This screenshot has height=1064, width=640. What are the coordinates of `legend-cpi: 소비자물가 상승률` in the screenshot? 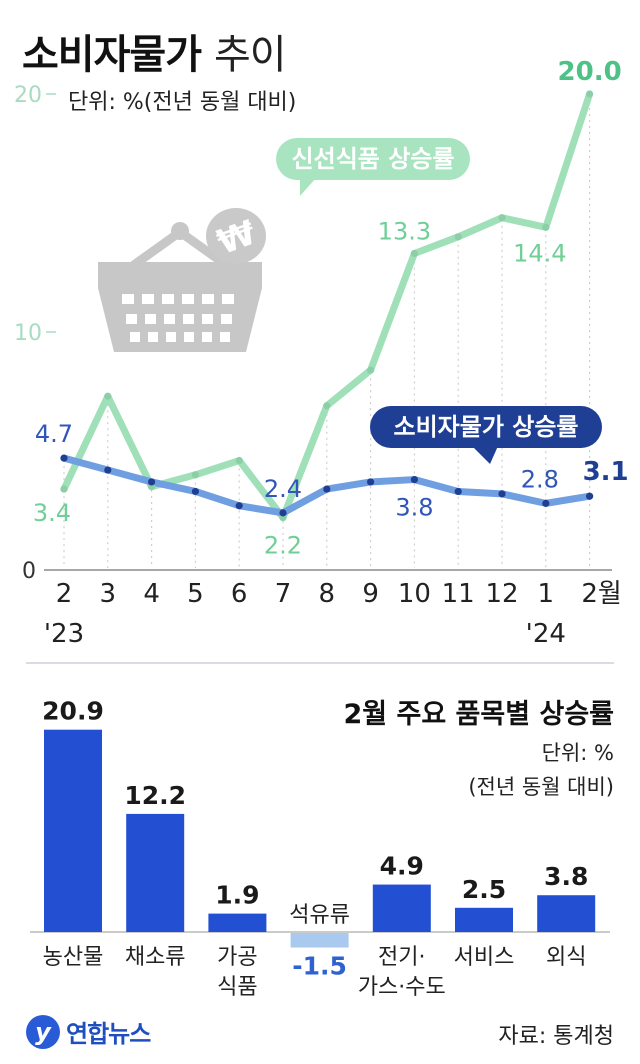 It's located at (486, 435).